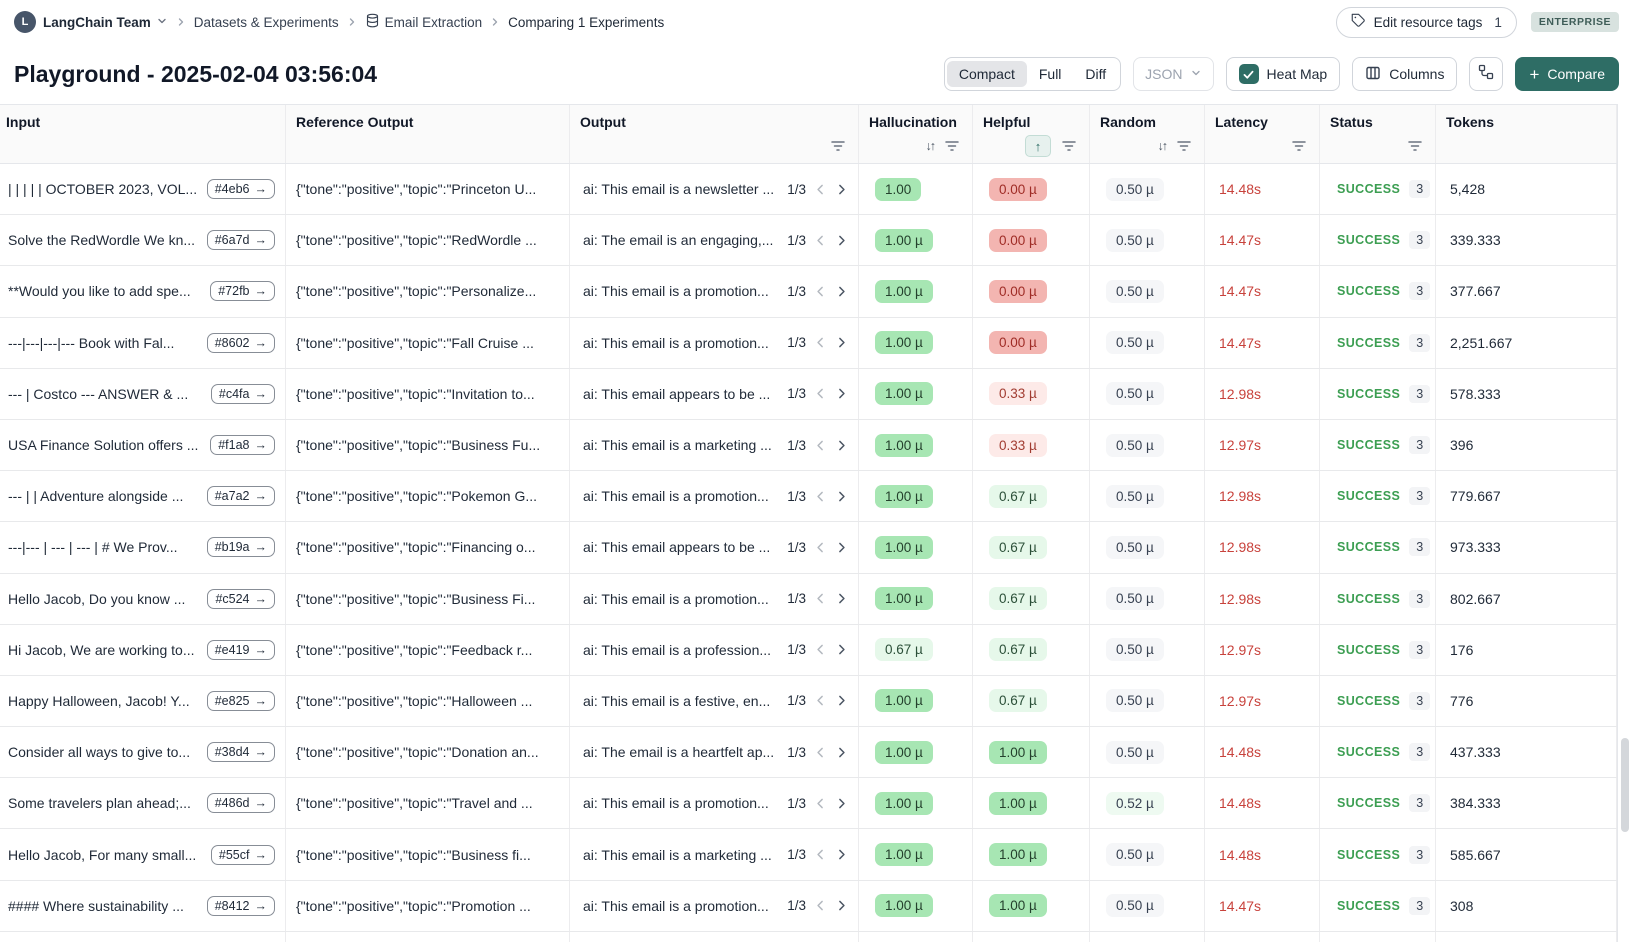 This screenshot has width=1633, height=942. Describe the element at coordinates (240, 342) in the screenshot. I see `example-link-badge: #8602 →` at that location.